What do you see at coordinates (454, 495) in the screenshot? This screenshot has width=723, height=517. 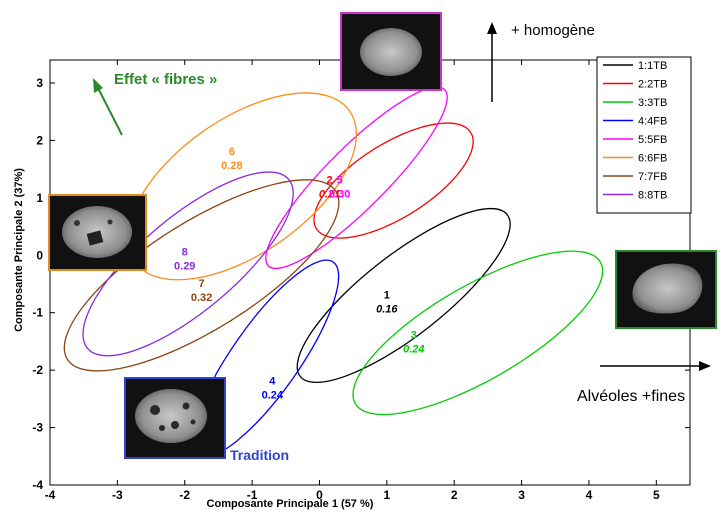 I see `x-tick-label: 2` at bounding box center [454, 495].